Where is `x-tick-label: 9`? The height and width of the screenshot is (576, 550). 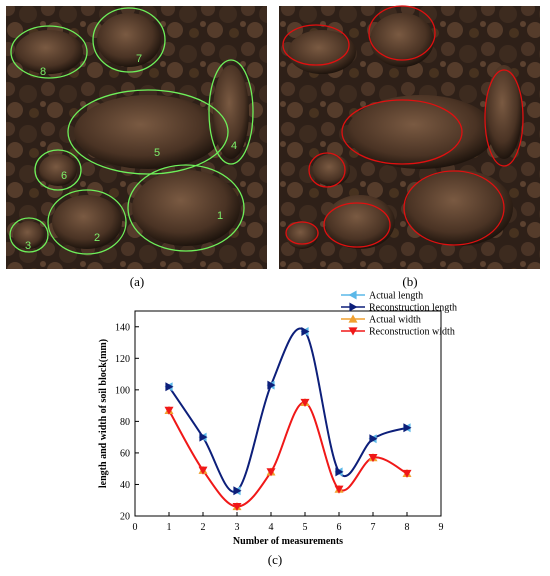
x-tick-label: 9 is located at coordinates (441, 527).